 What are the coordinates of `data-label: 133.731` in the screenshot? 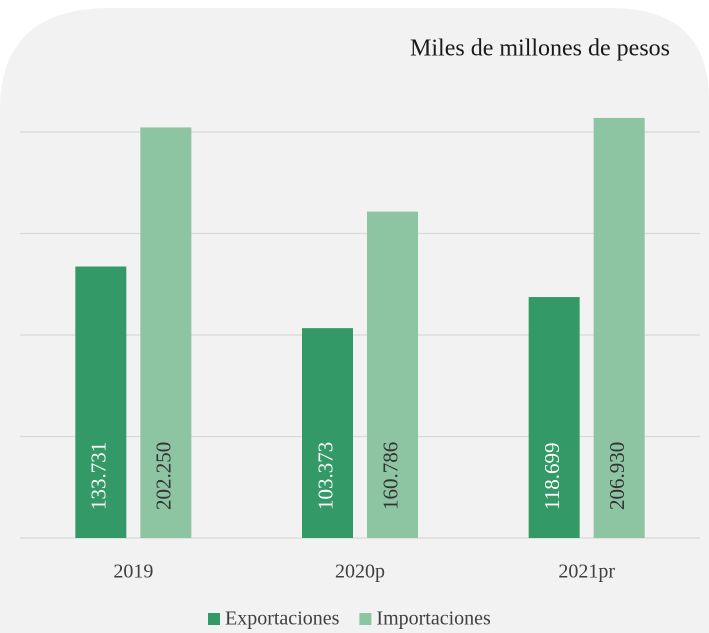 It's located at (99, 476).